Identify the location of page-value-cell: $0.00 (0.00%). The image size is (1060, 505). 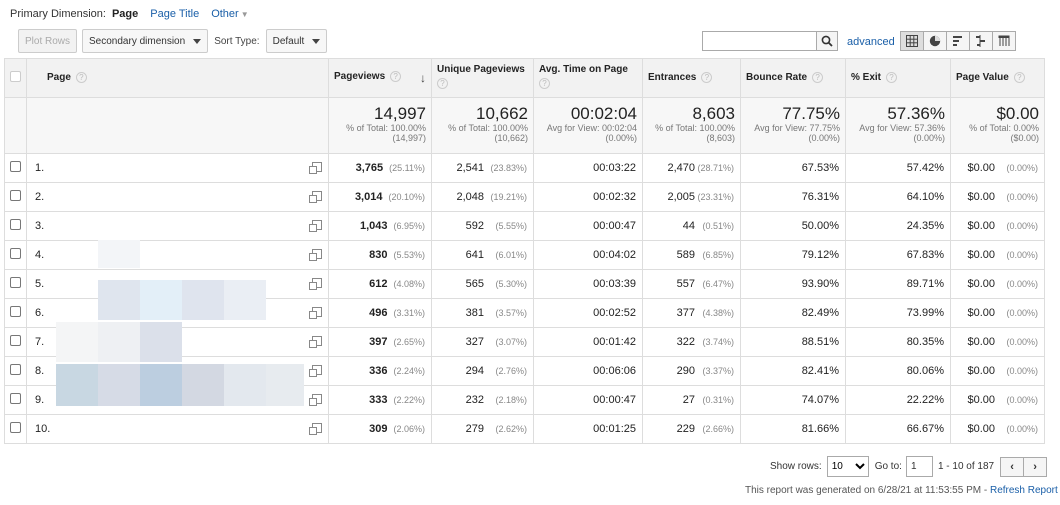
(997, 313).